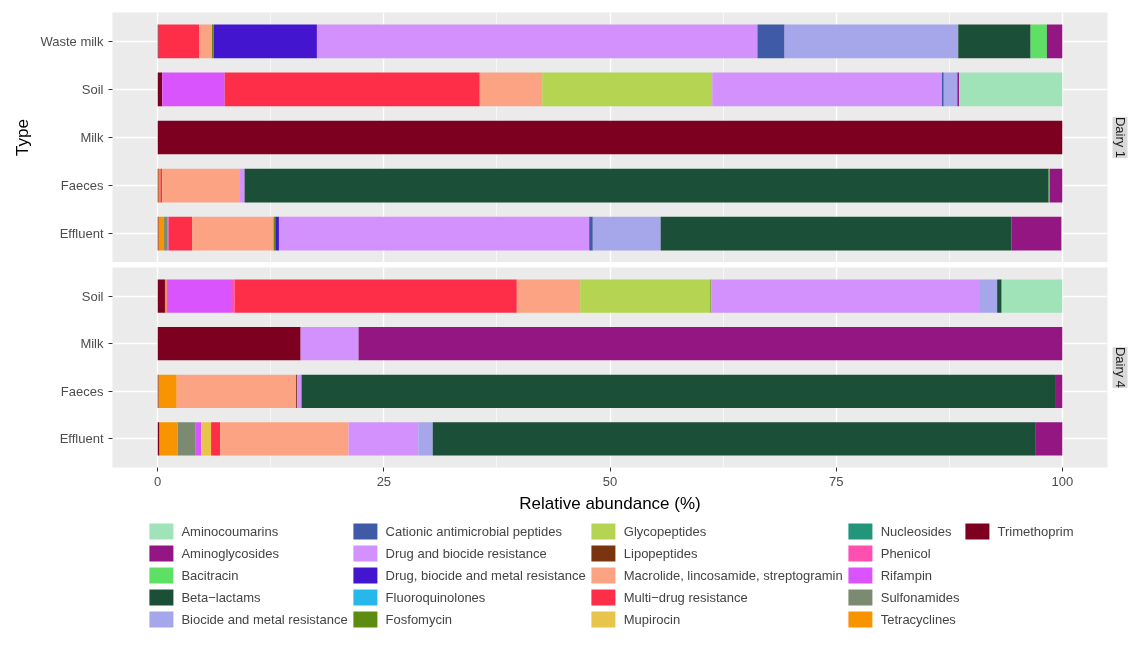 The height and width of the screenshot is (651, 1134). I want to click on legend-label: Cationic antimicrobial peptides, so click(473, 531).